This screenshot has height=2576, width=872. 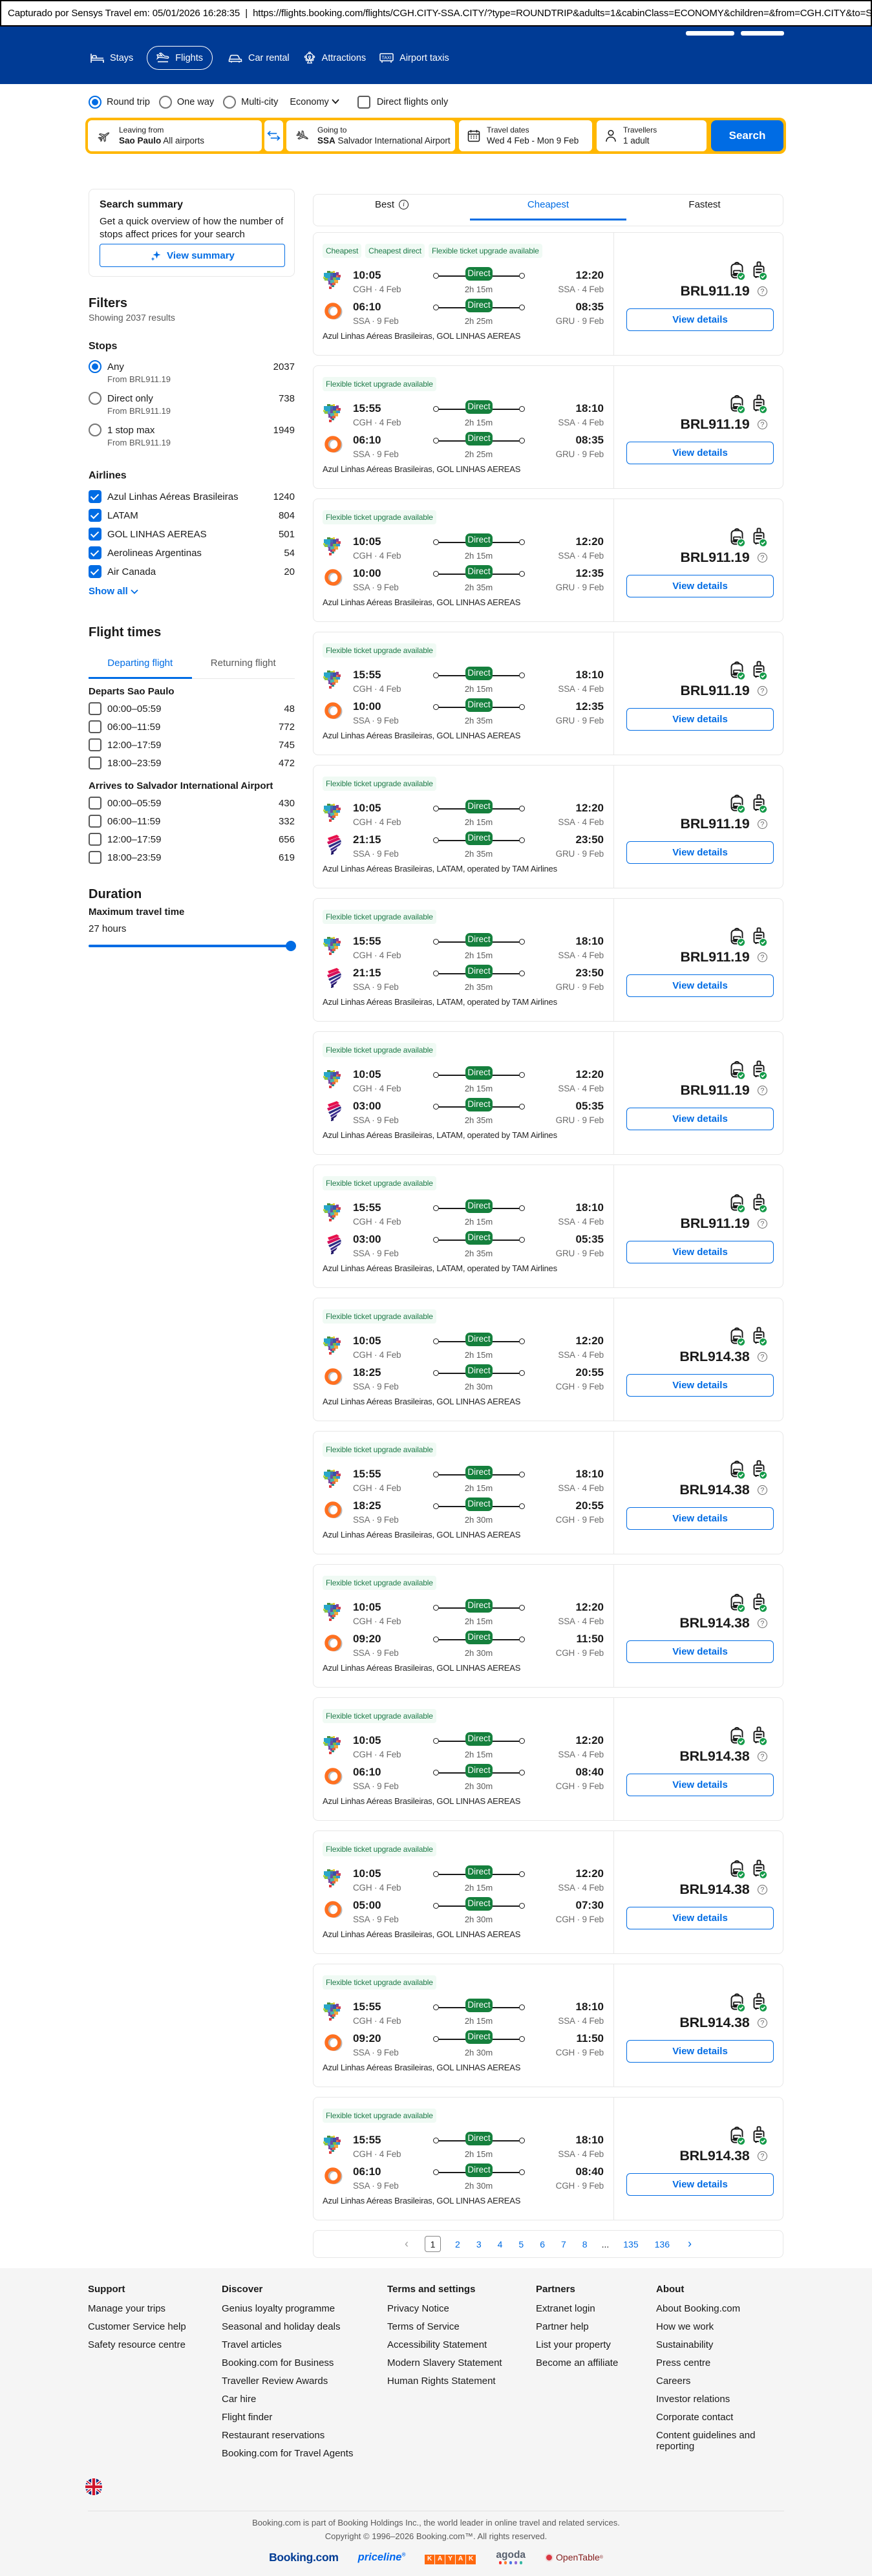 What do you see at coordinates (387, 58) in the screenshot?
I see `svg-text: TAXI` at bounding box center [387, 58].